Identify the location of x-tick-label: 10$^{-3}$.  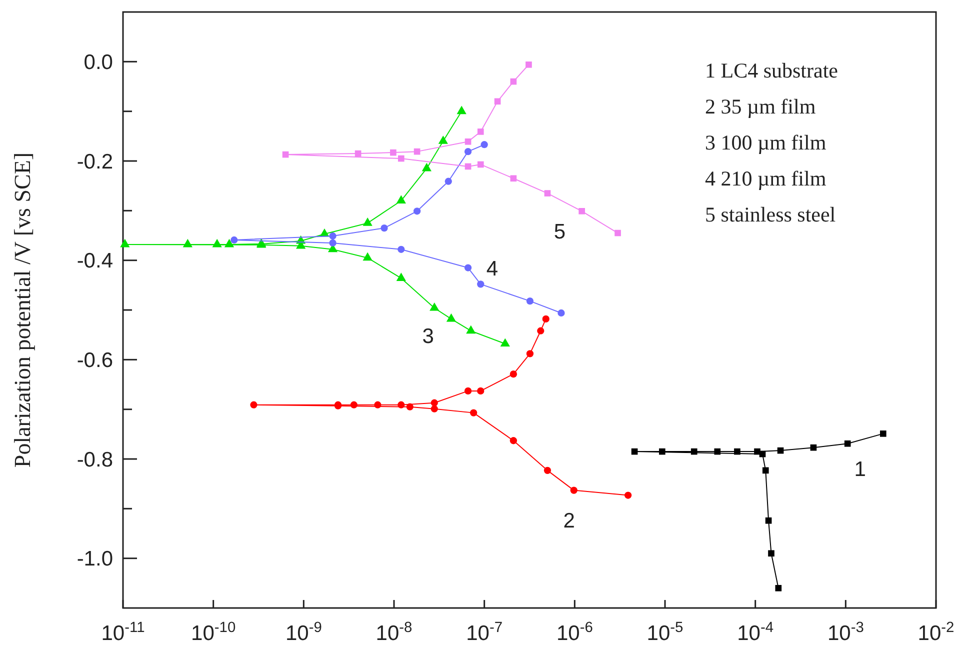
(845, 632).